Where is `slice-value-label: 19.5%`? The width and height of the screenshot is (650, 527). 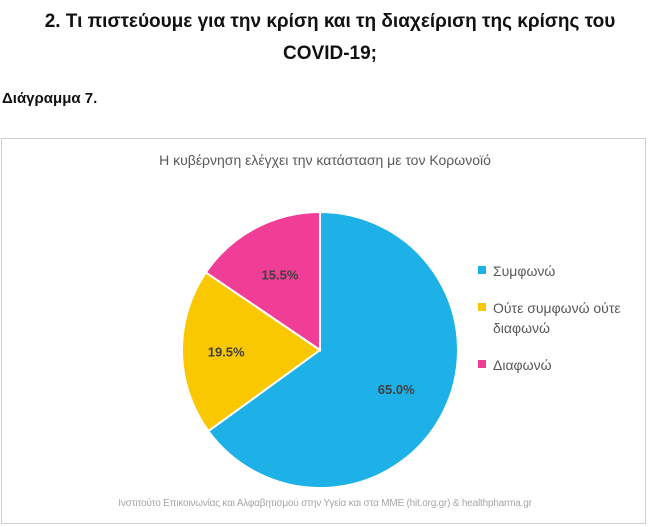
slice-value-label: 19.5% is located at coordinates (226, 351).